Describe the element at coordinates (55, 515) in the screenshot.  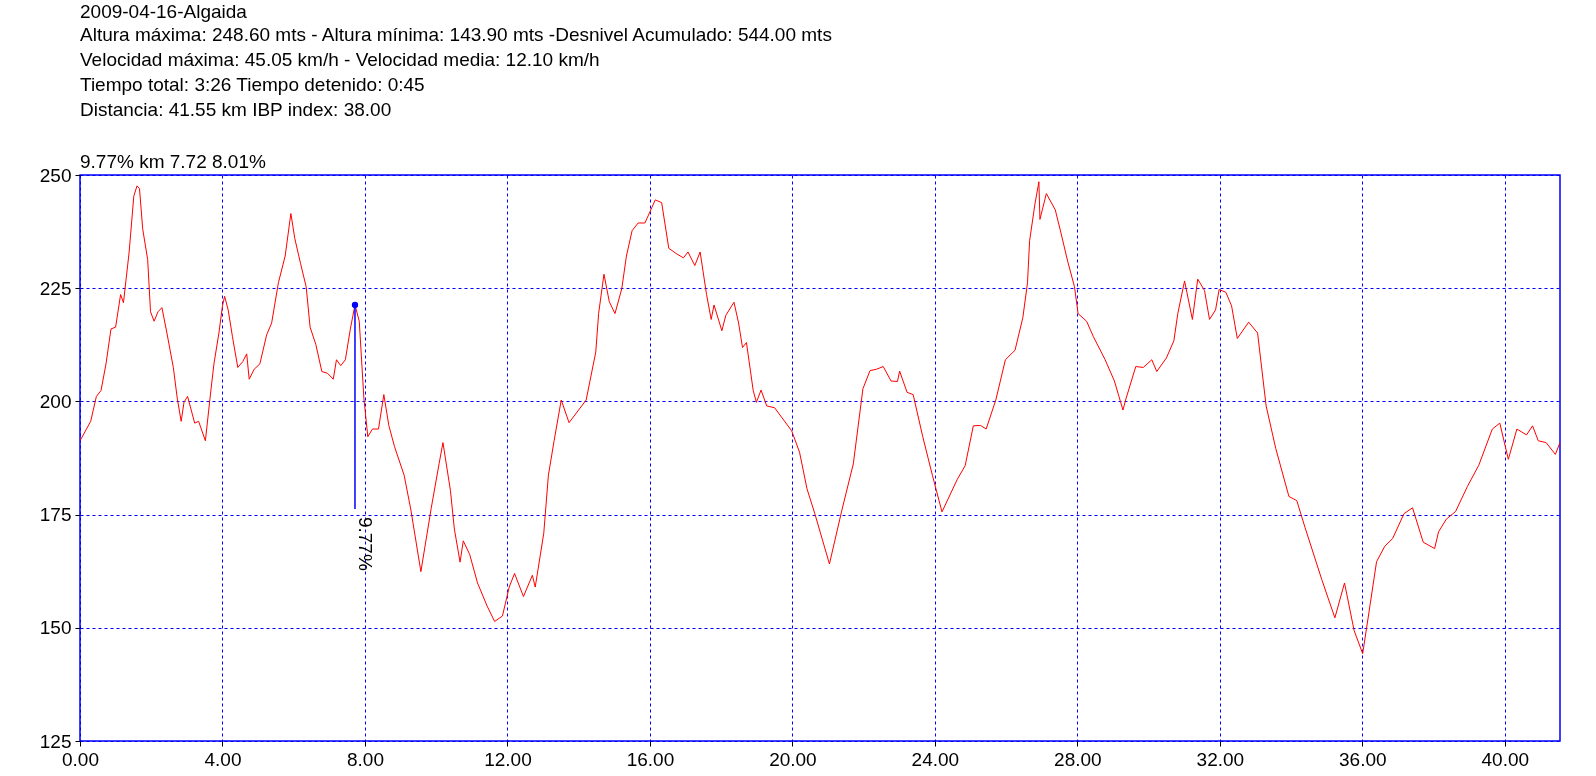
I see `y-tick-label: 175` at that location.